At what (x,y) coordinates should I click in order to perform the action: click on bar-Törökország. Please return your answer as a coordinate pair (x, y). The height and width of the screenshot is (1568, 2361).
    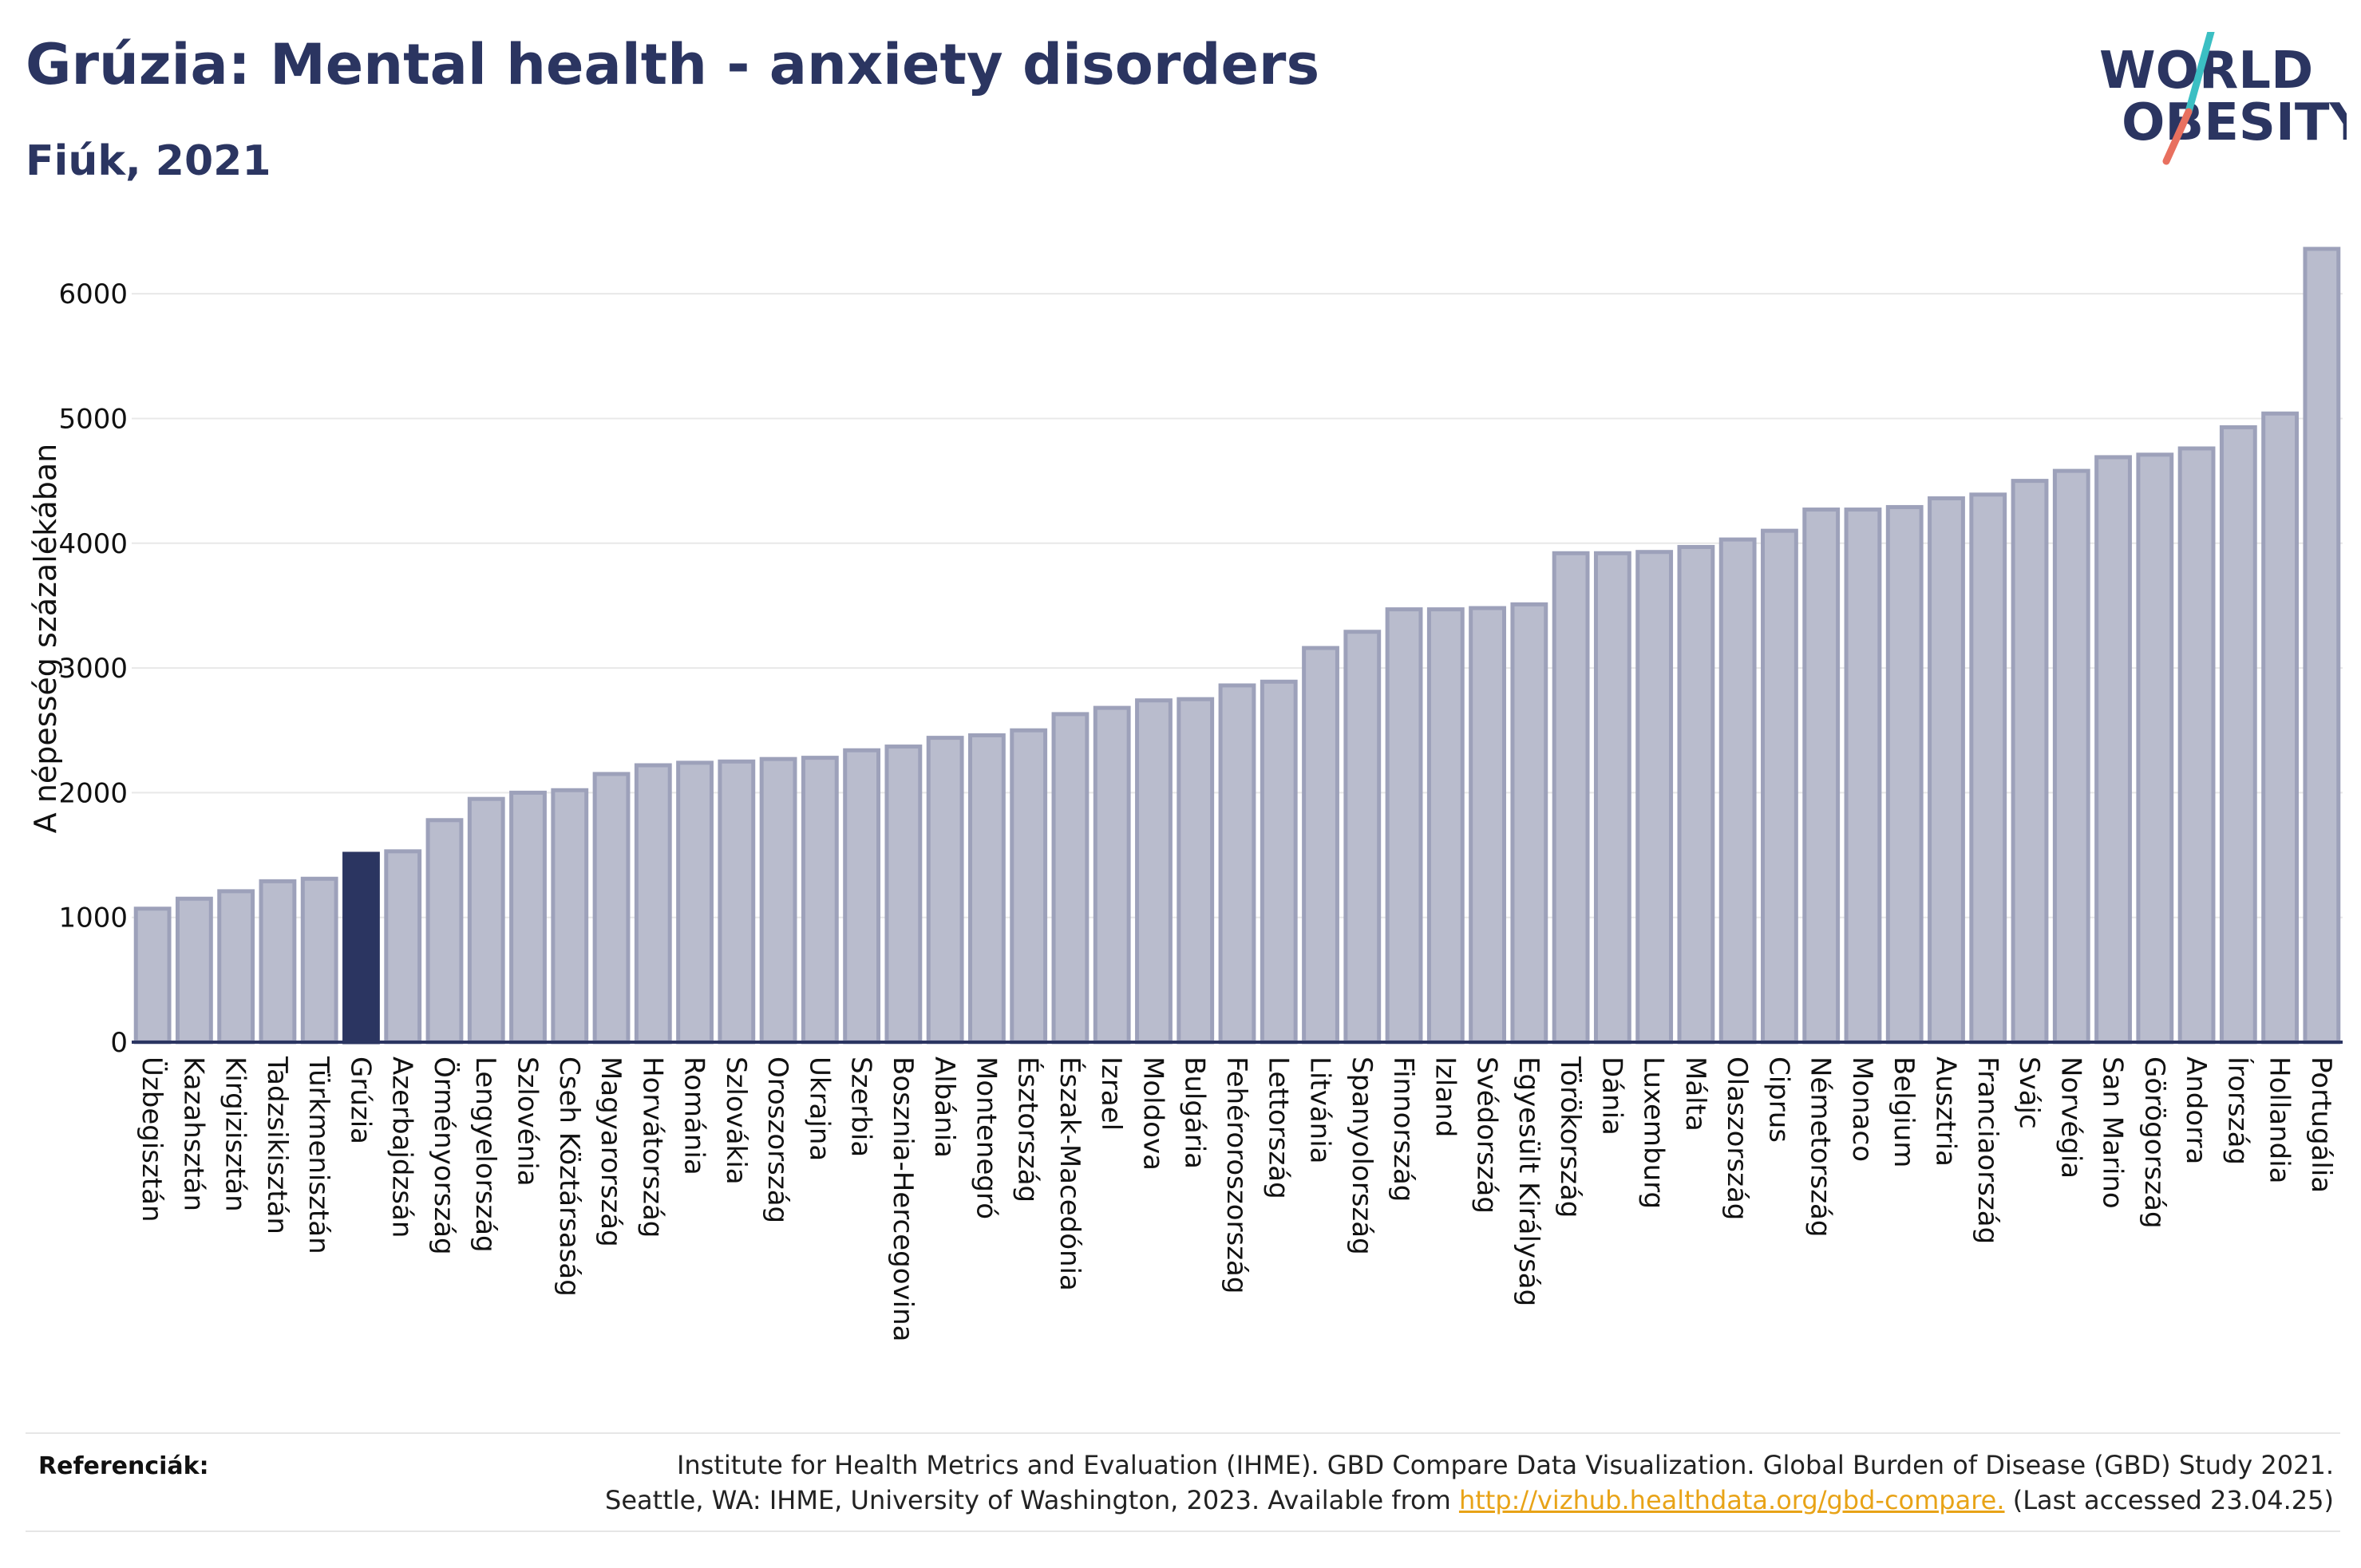
    Looking at the image, I should click on (1571, 798).